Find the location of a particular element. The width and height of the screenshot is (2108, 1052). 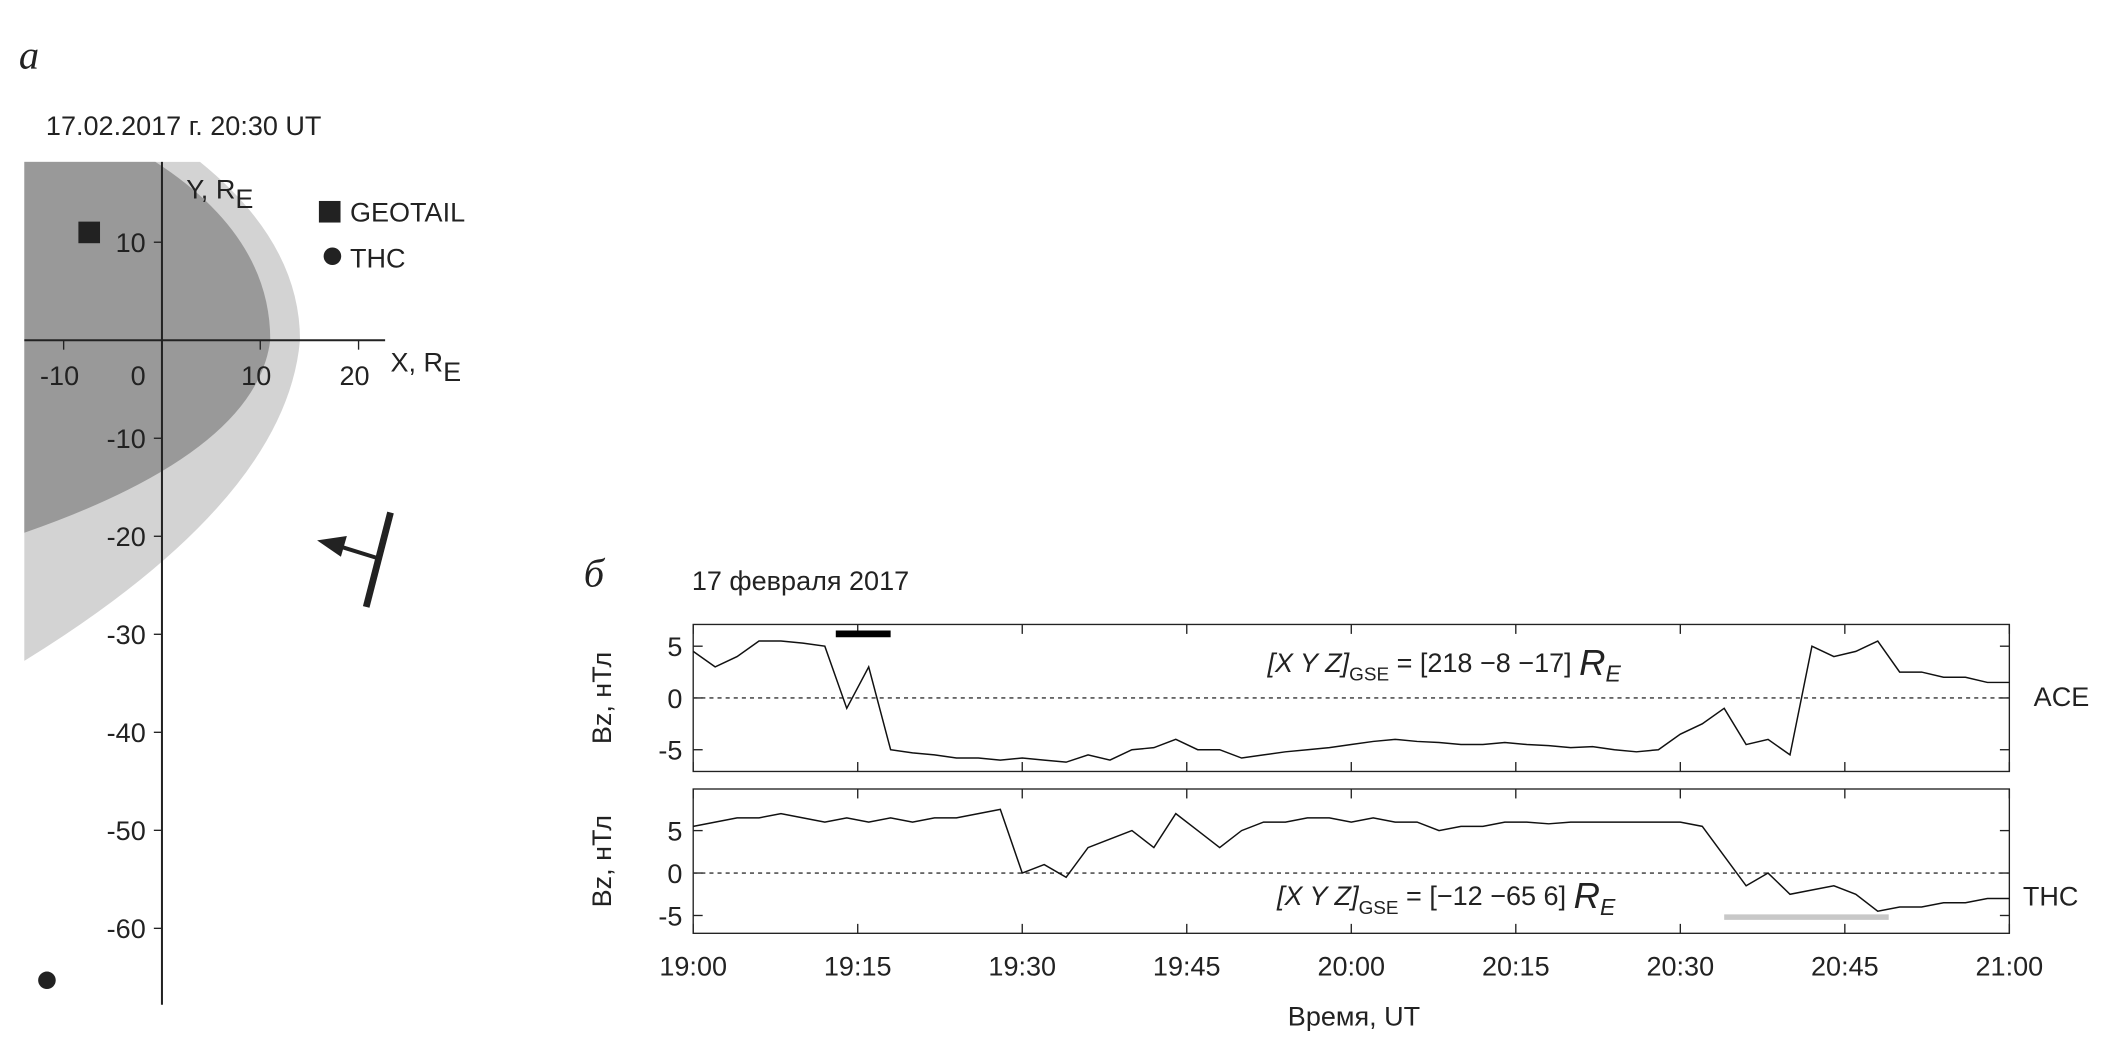

y-axis-label-text: Y, R is located at coordinates (210, 190).